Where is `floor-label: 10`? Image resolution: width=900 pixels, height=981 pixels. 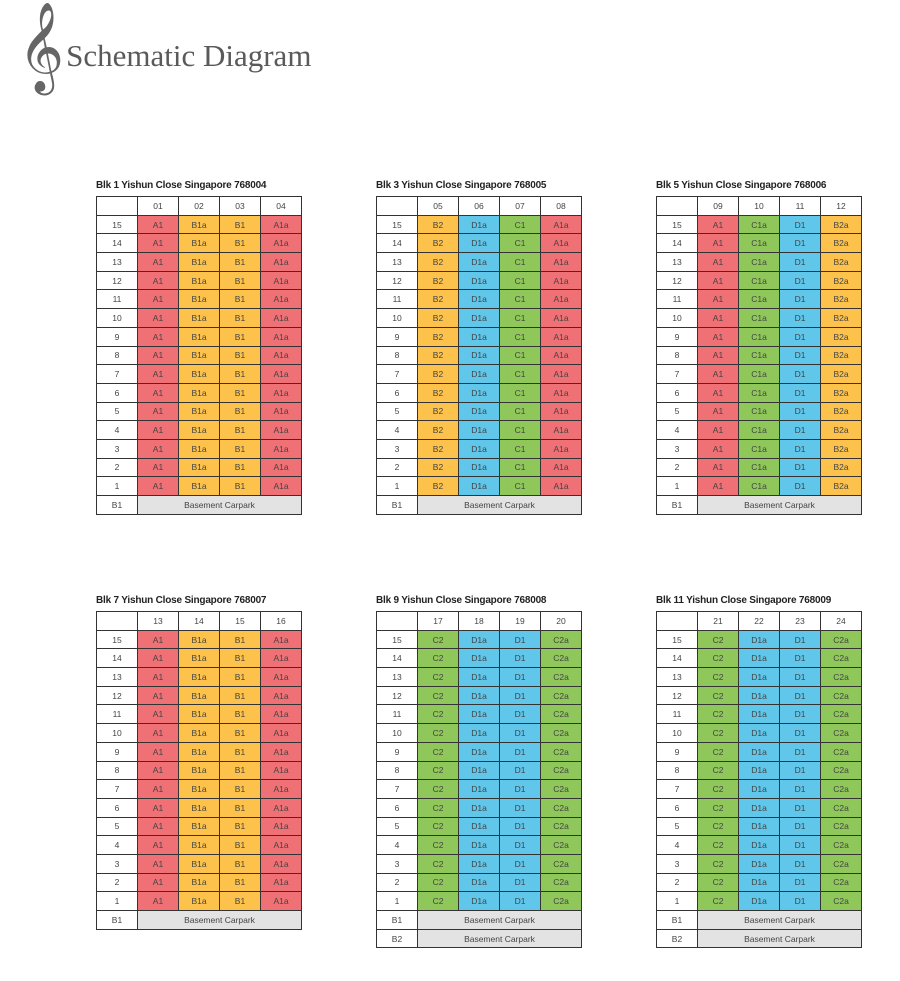 floor-label: 10 is located at coordinates (117, 733).